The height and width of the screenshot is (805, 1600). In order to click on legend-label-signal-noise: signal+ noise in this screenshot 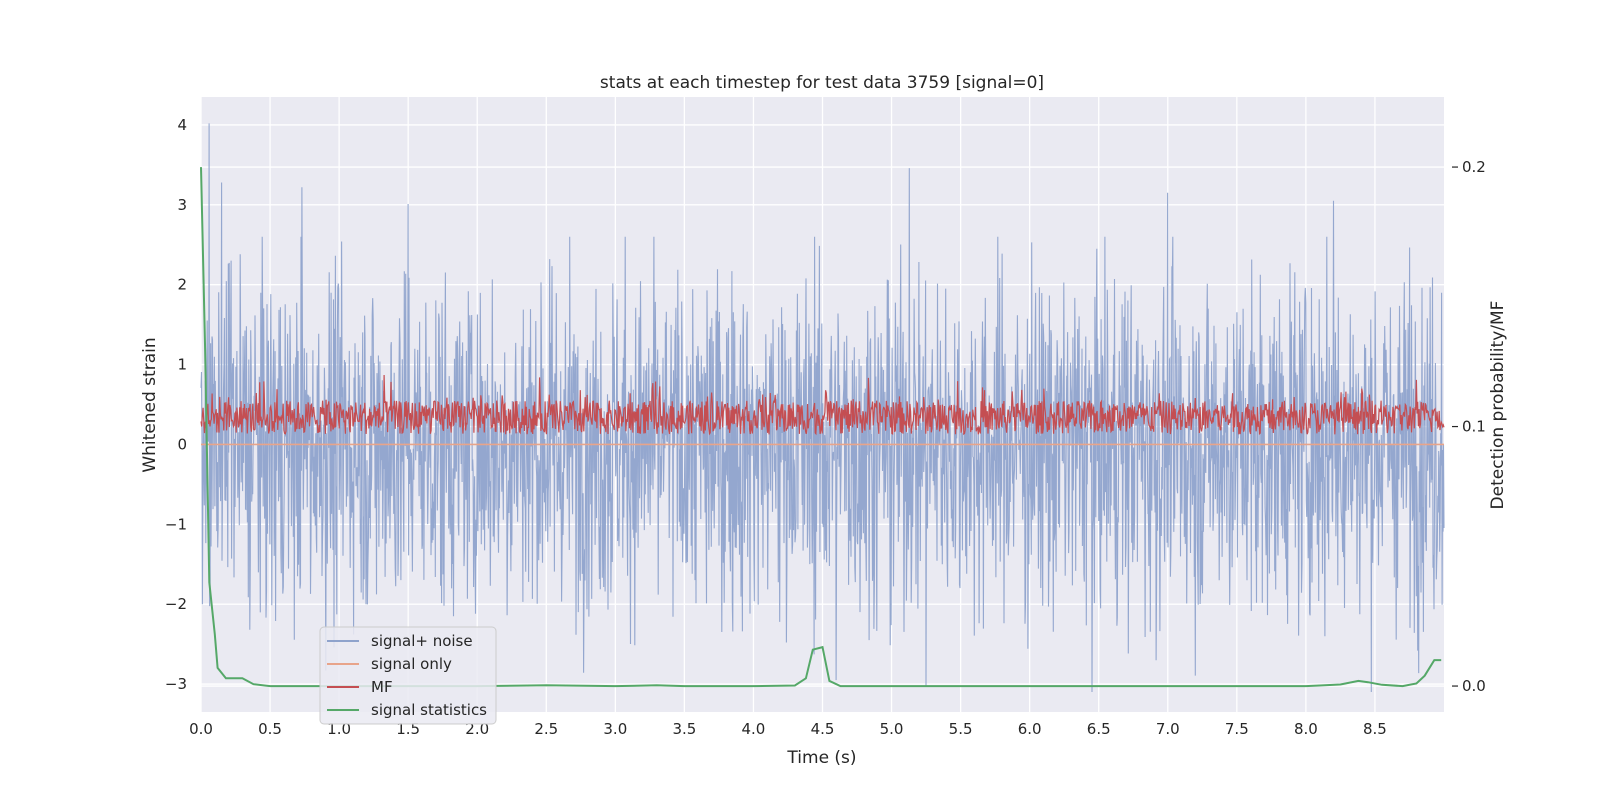, I will do `click(422, 641)`.